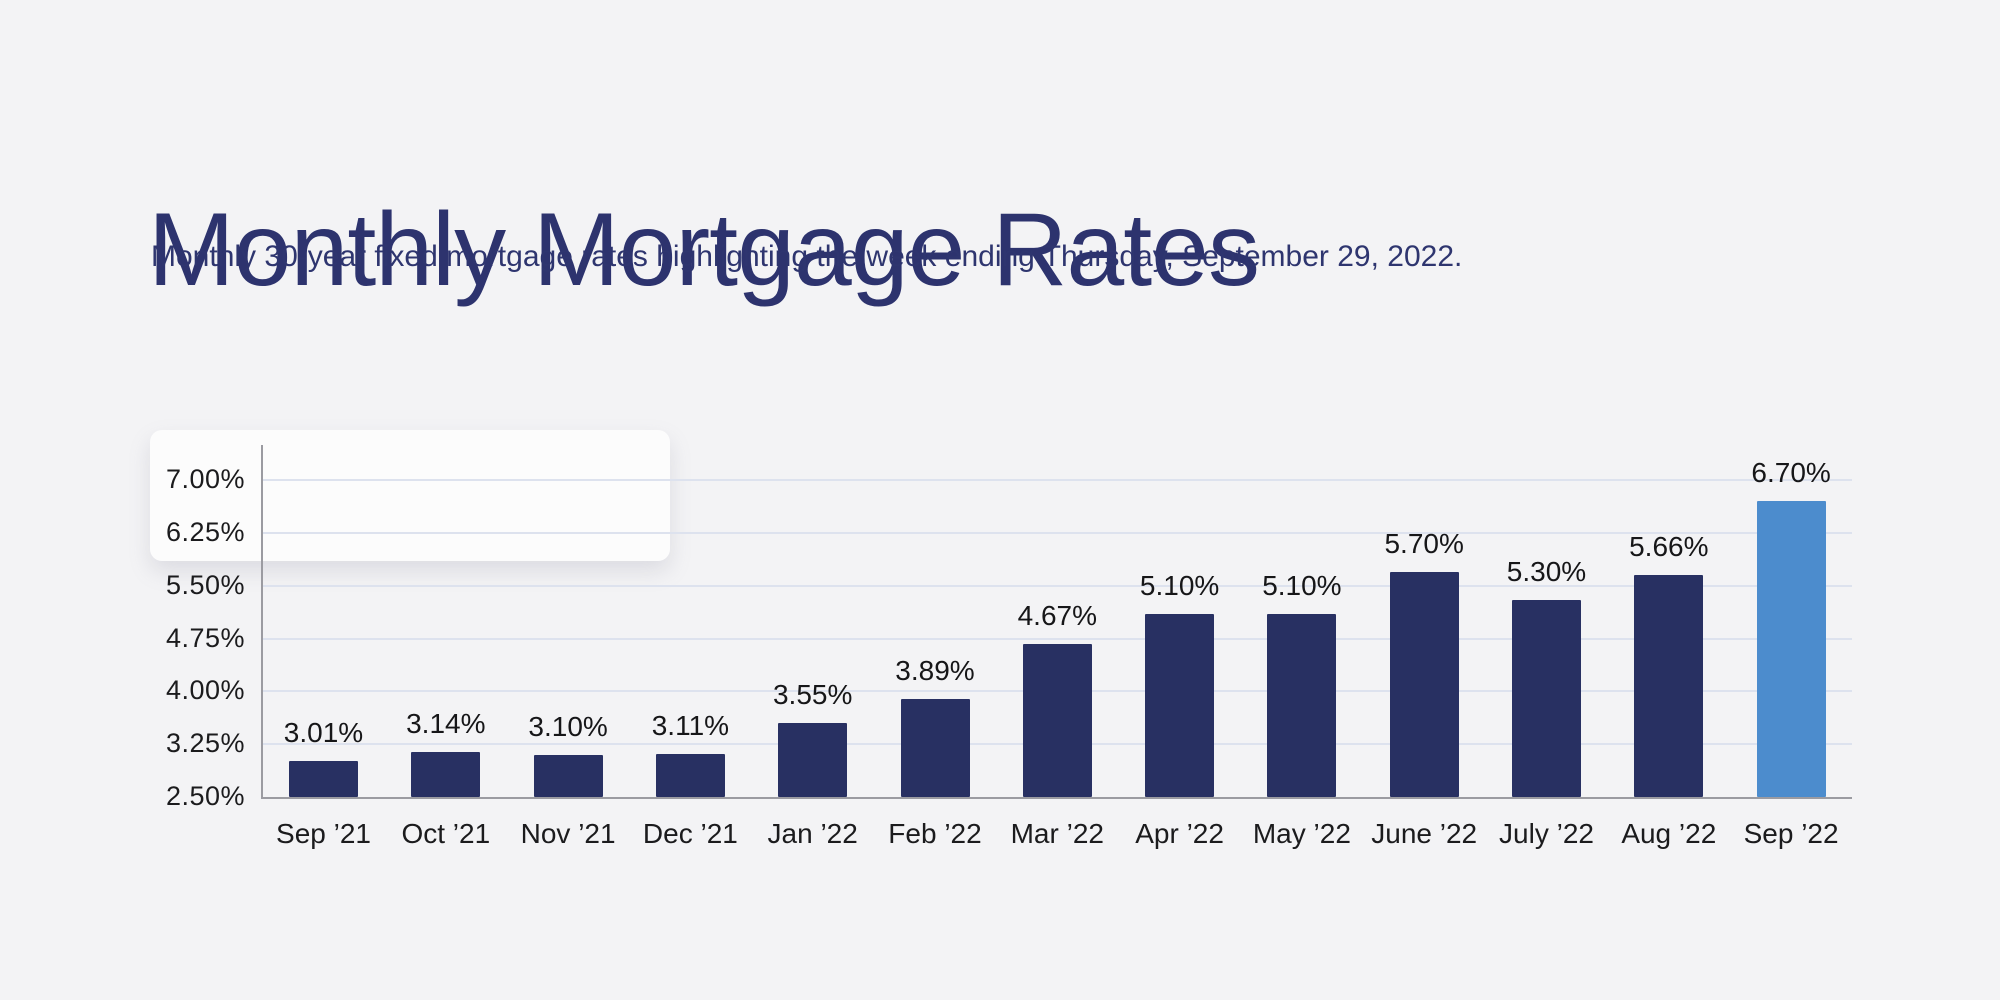  I want to click on x-axis-line, so click(1056, 798).